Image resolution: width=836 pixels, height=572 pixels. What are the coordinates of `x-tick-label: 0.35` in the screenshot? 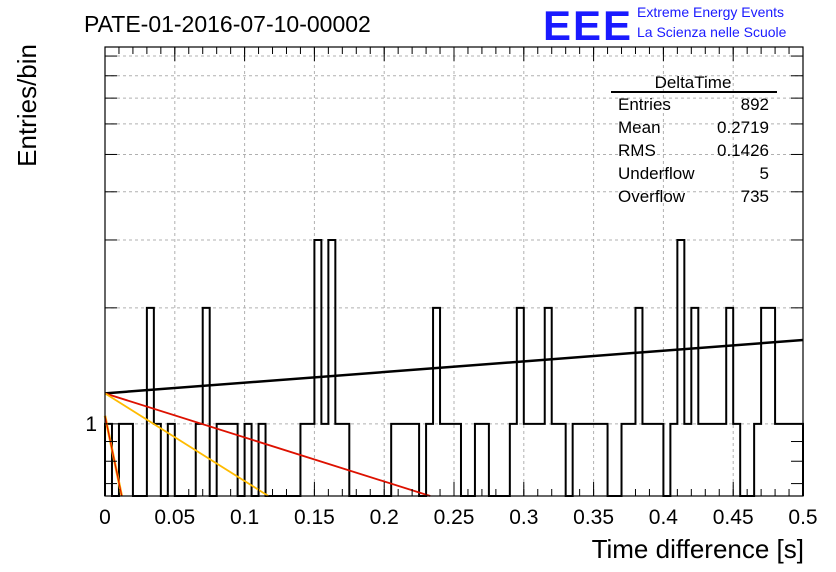 It's located at (593, 517).